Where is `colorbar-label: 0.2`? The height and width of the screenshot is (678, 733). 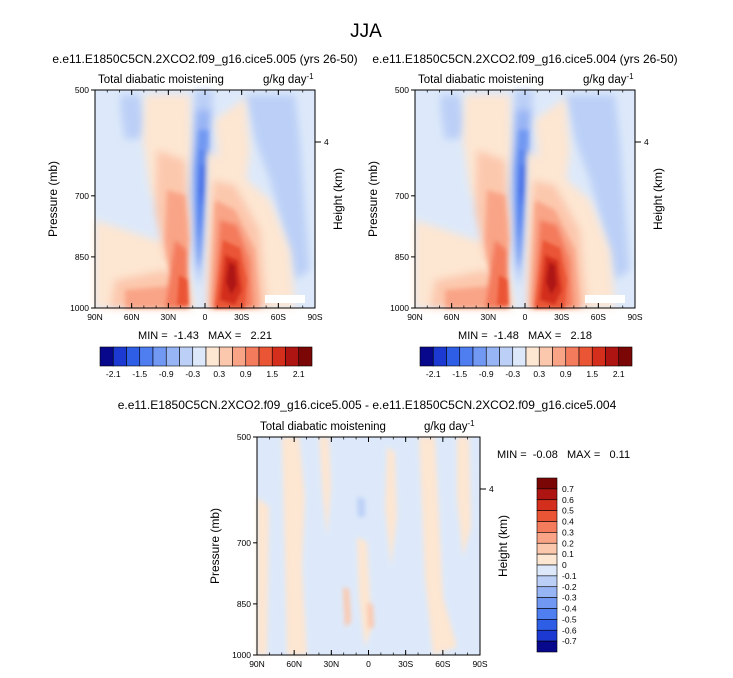
colorbar-label: 0.2 is located at coordinates (568, 543).